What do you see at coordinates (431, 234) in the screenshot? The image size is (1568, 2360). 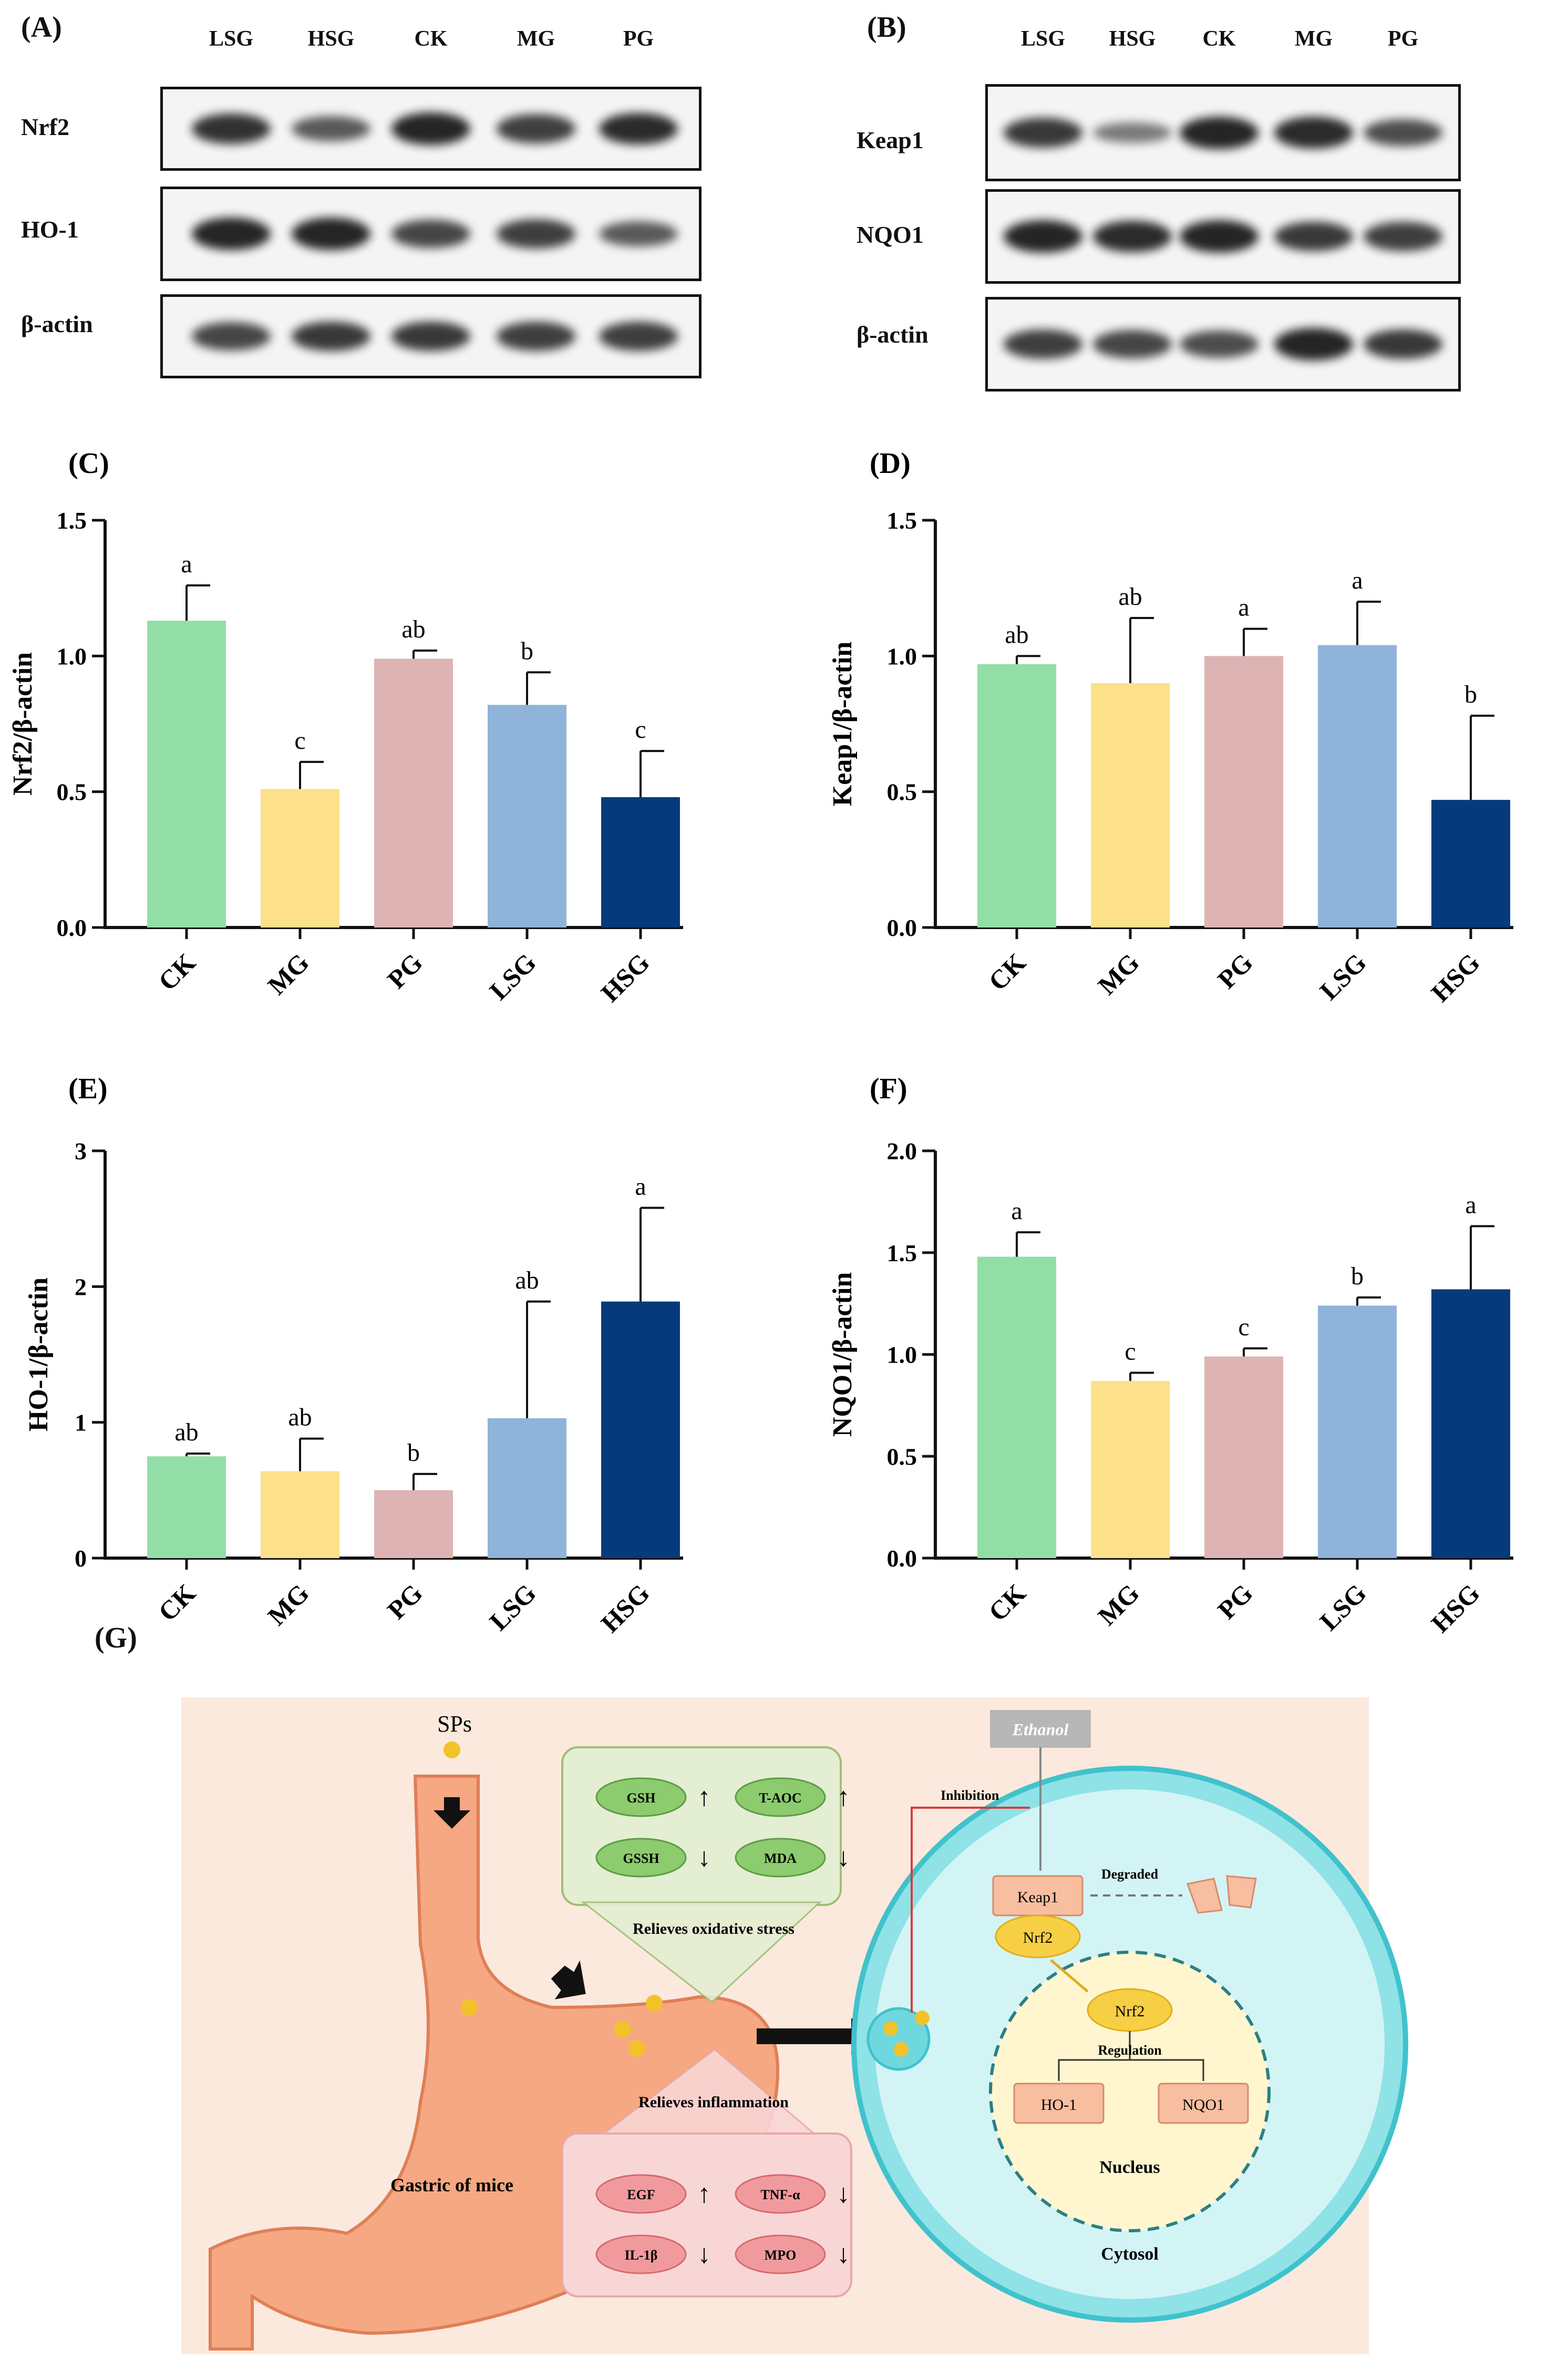 I see `blot-a-ho1-strip` at bounding box center [431, 234].